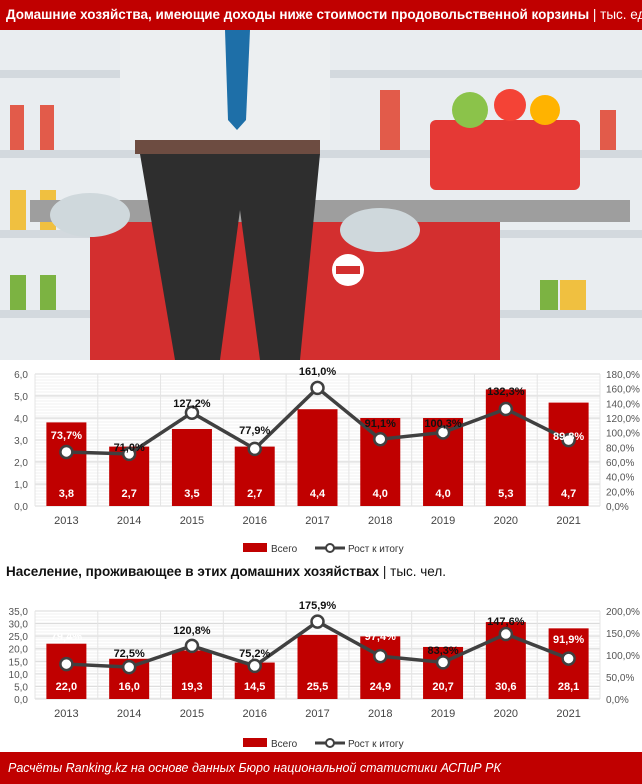  What do you see at coordinates (21, 419) in the screenshot?
I see `y-tick-label: 4,0` at bounding box center [21, 419].